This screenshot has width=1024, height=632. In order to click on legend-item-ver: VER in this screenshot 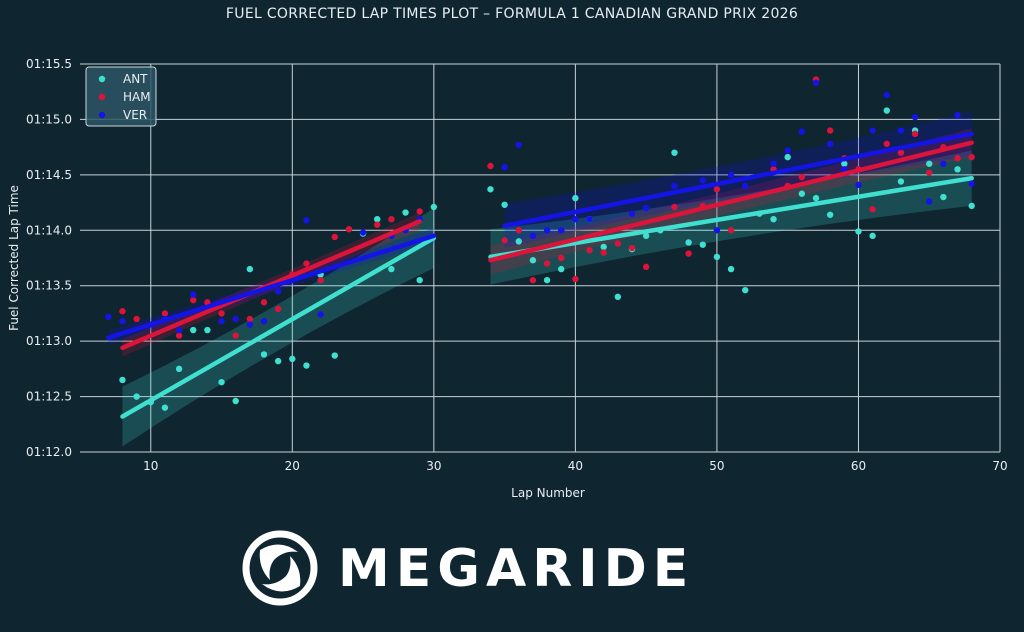, I will do `click(122, 115)`.